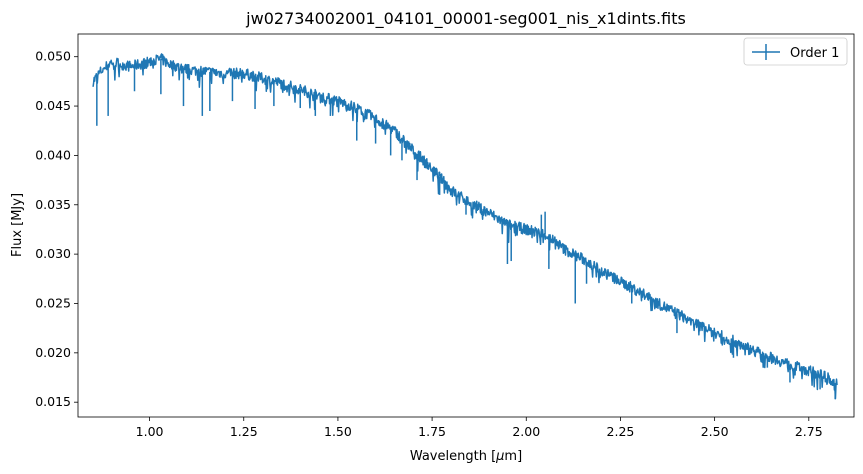  Describe the element at coordinates (150, 431) in the screenshot. I see `x-tick-label: 1.00` at that location.